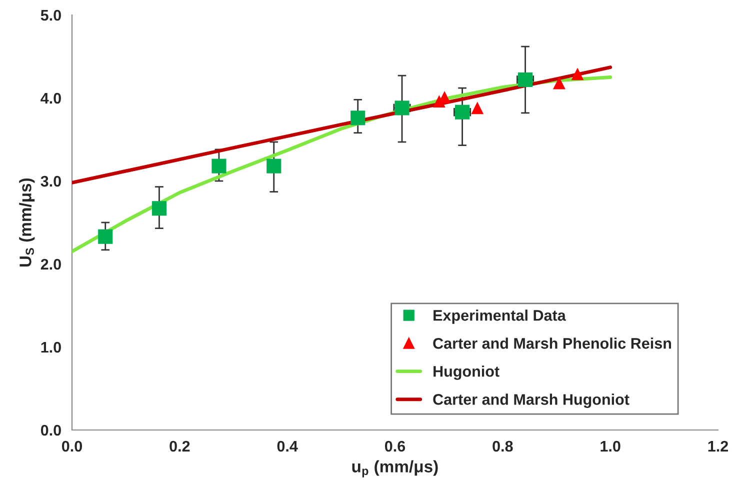  Describe the element at coordinates (395, 446) in the screenshot. I see `x-tick-label: 0.6` at that location.